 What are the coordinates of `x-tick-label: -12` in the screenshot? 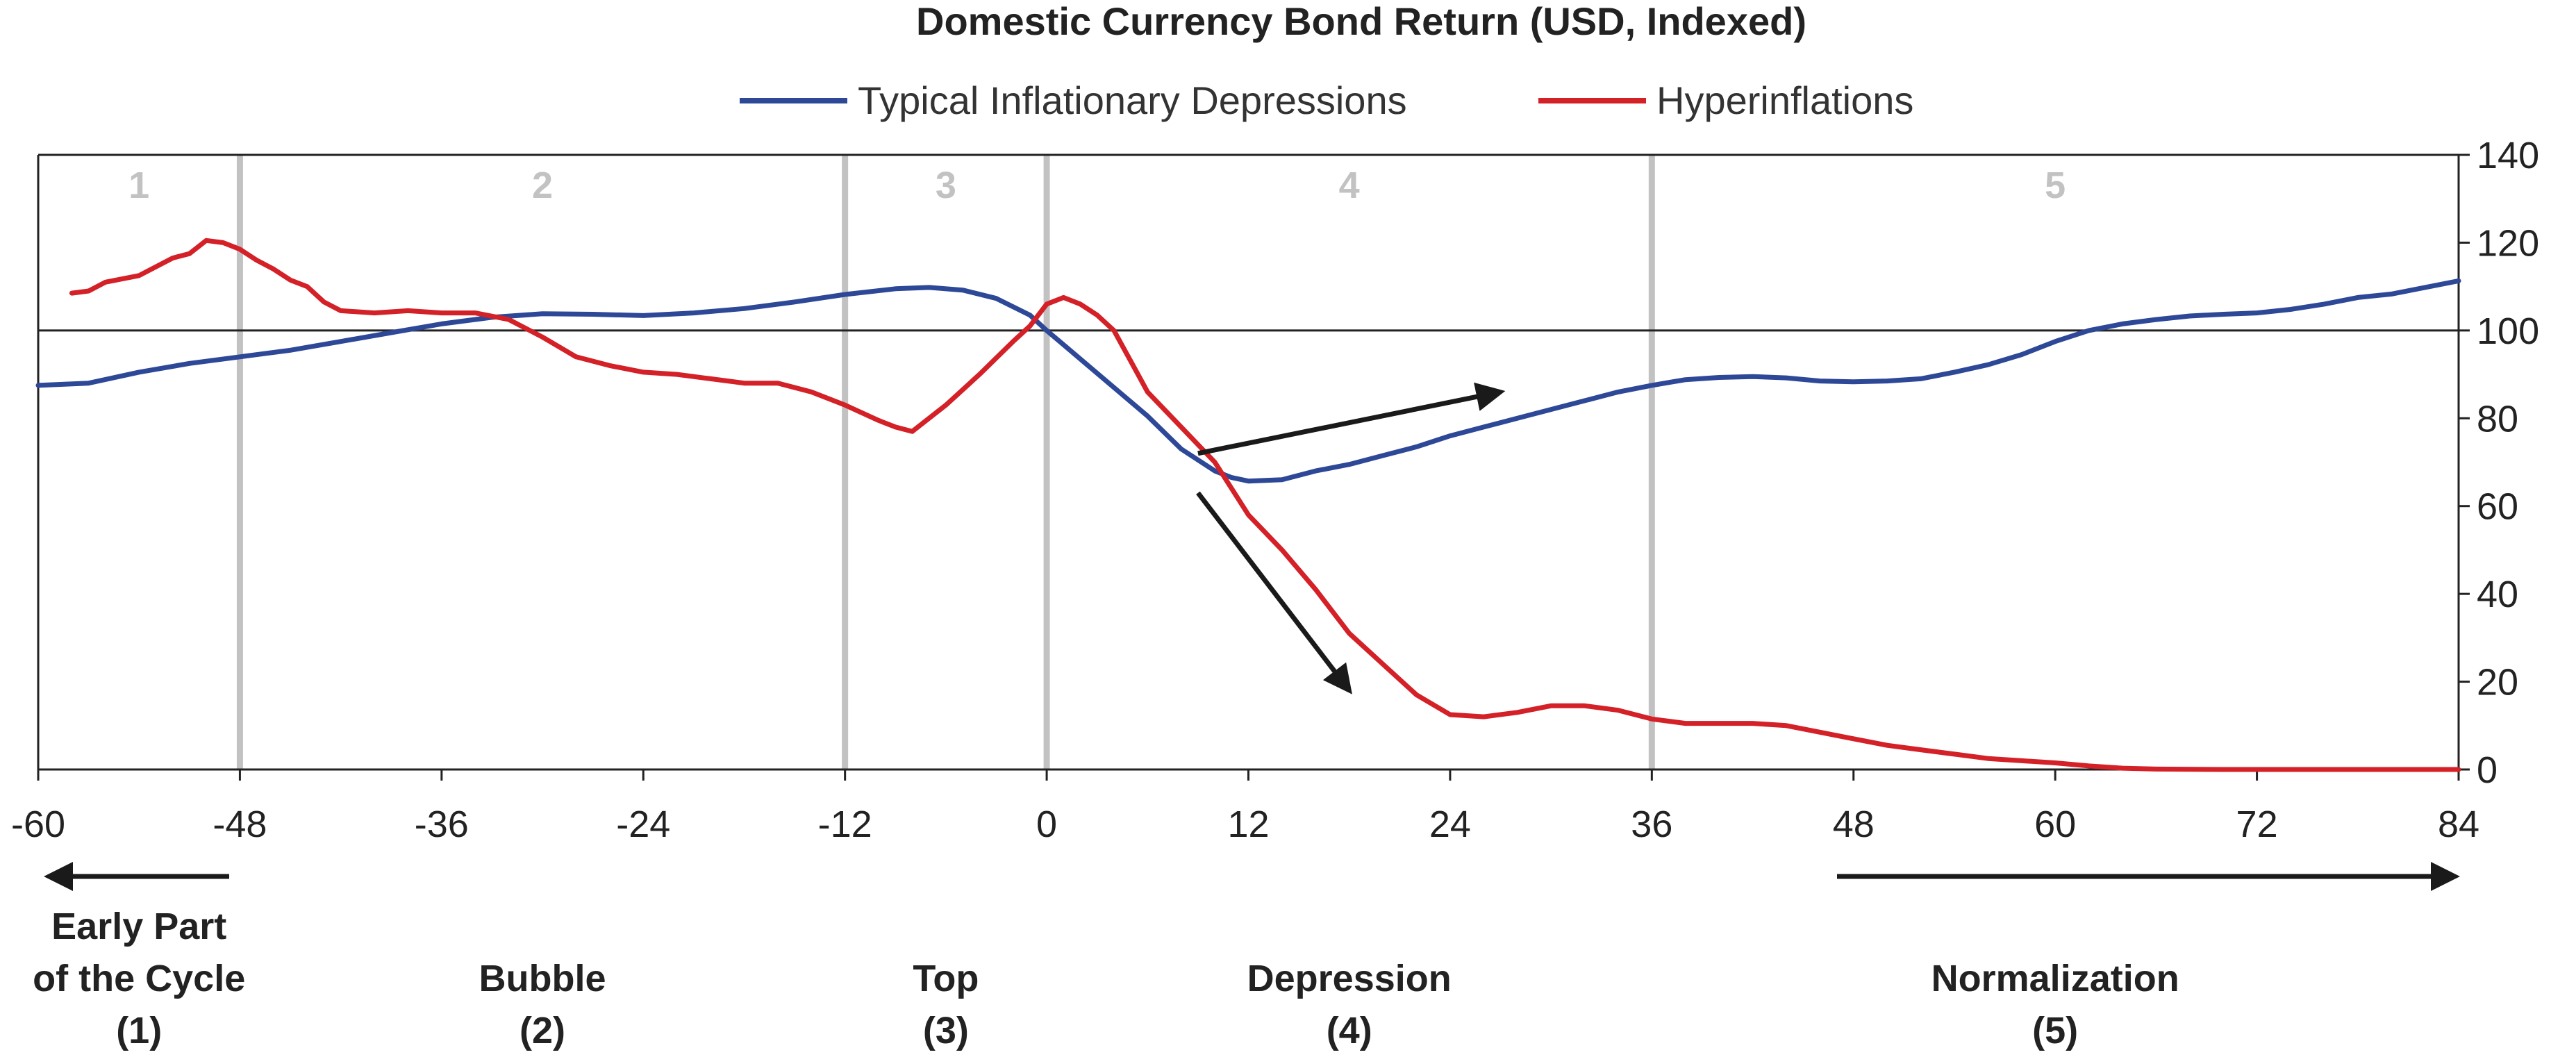 It's located at (845, 824).